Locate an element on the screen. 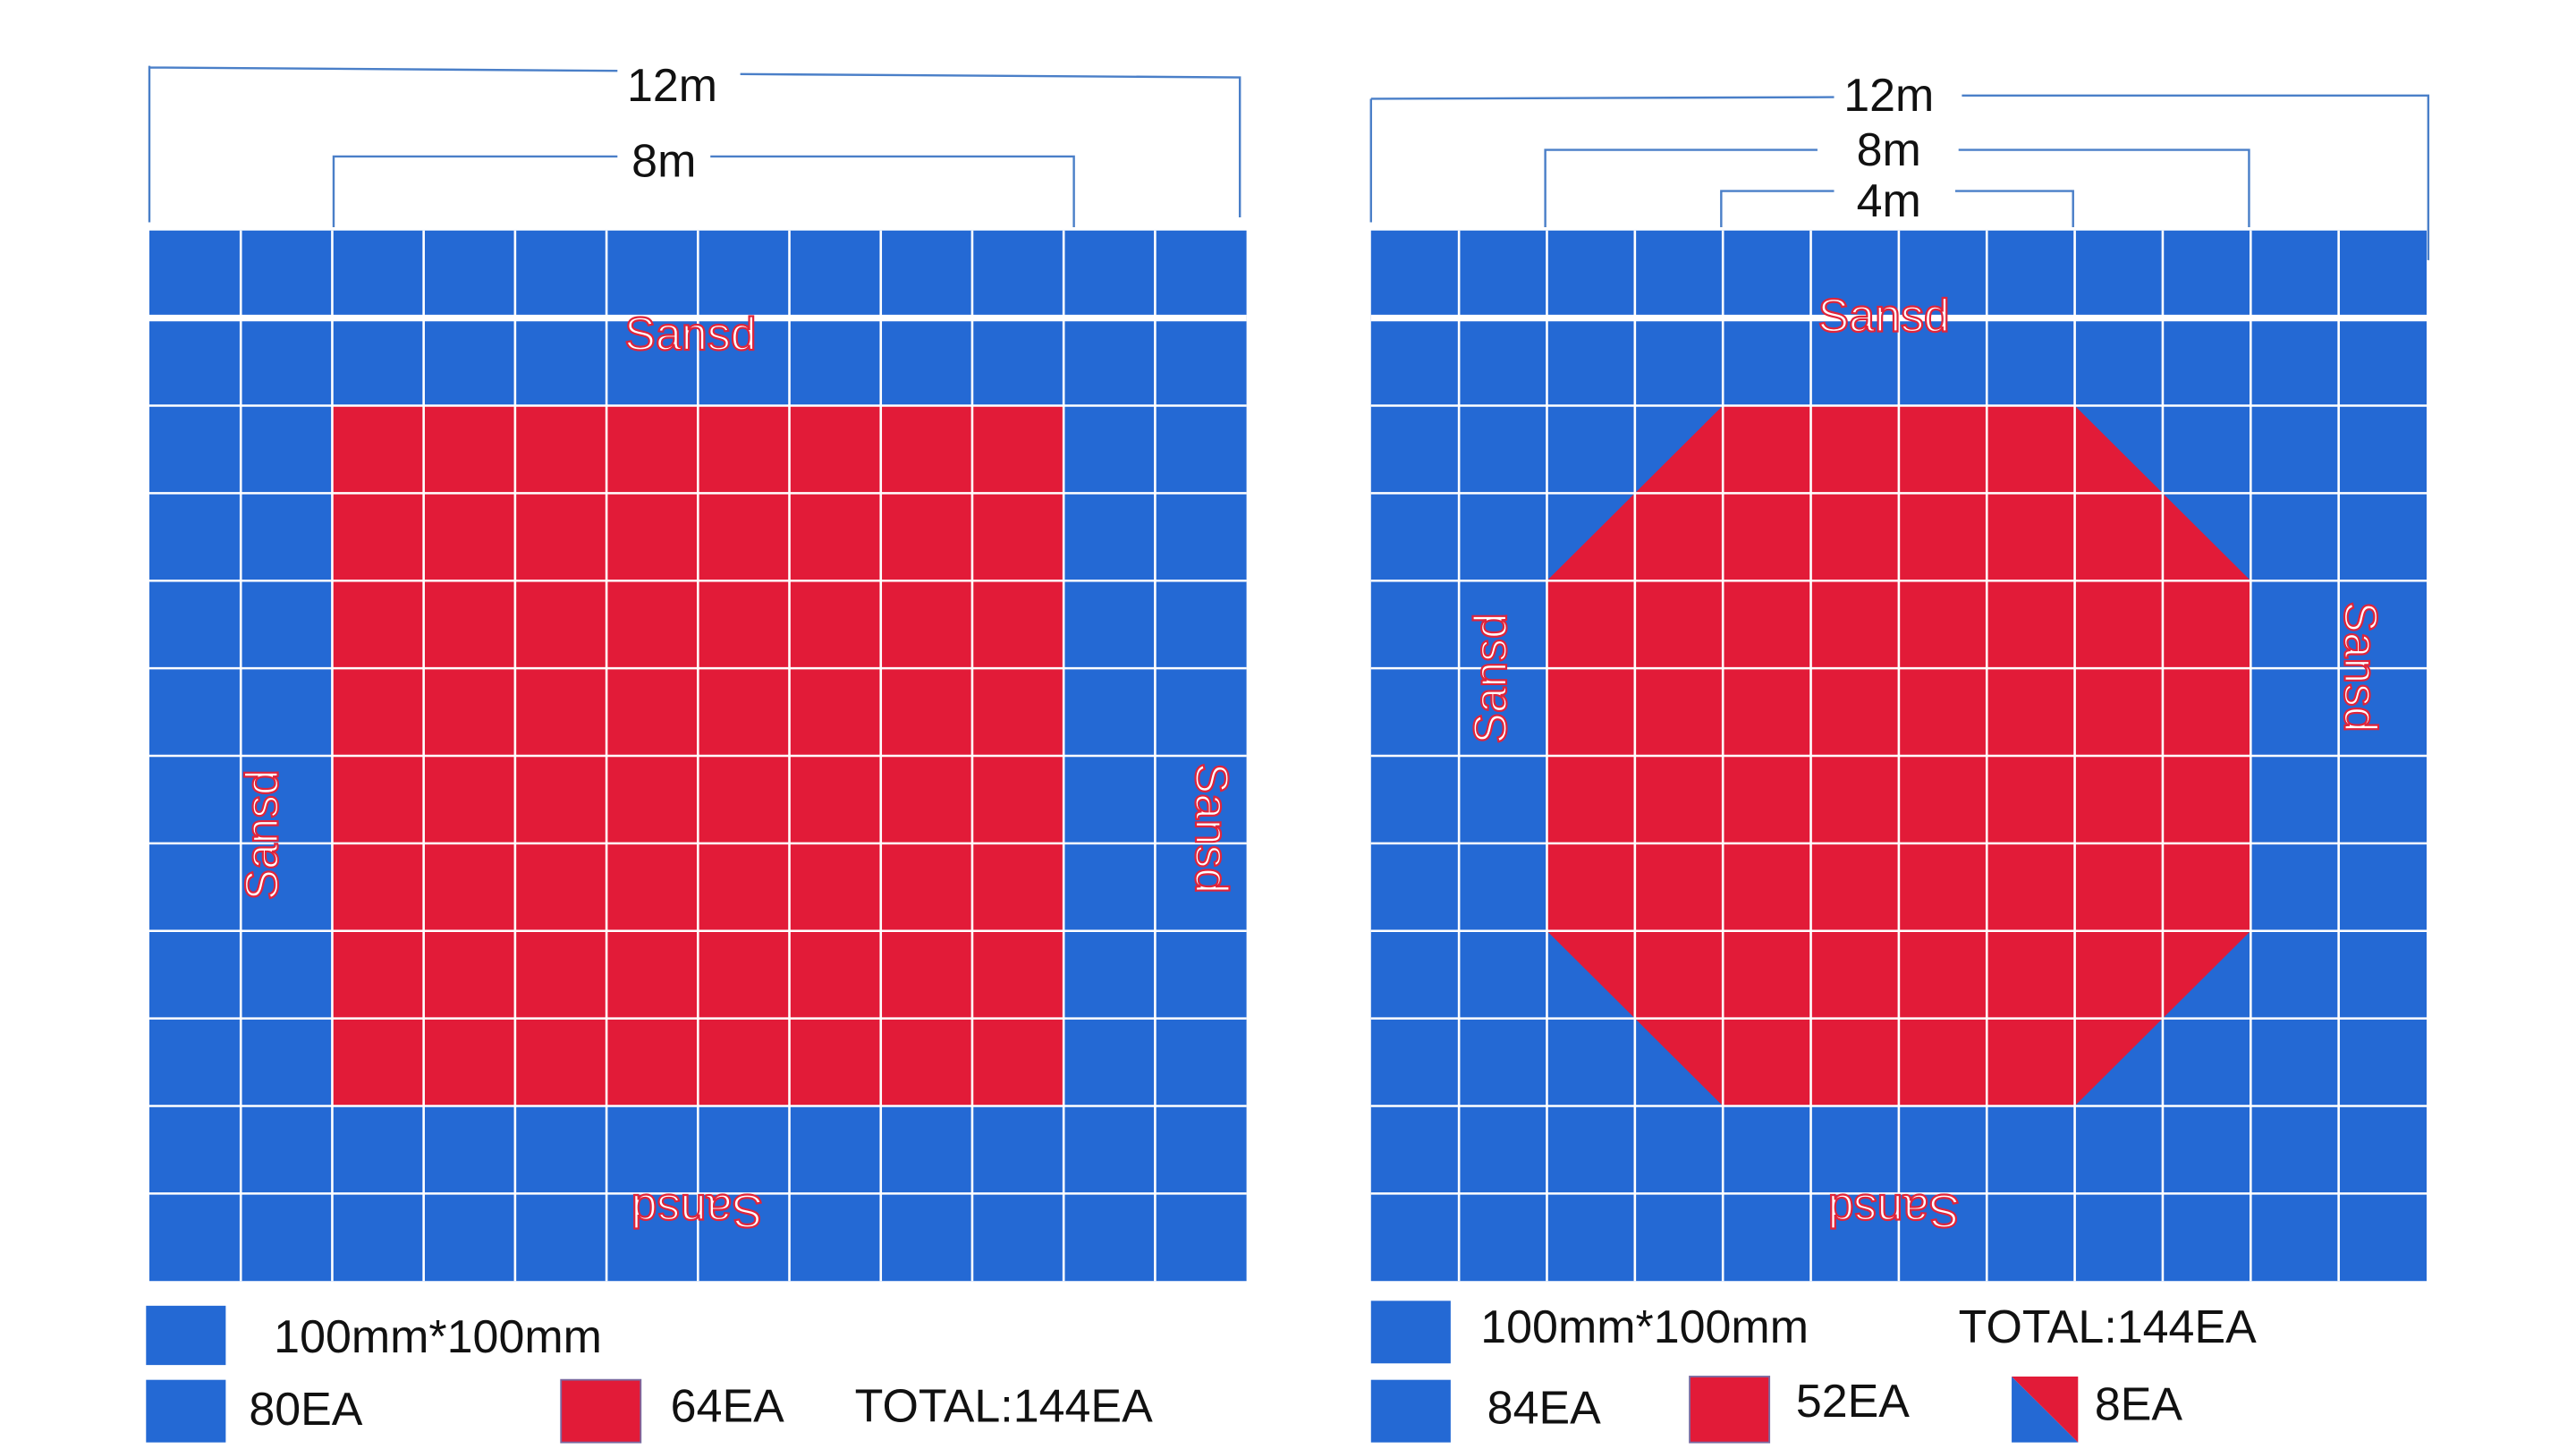 The width and height of the screenshot is (2576, 1449). legend-text: 52EA is located at coordinates (1853, 1401).